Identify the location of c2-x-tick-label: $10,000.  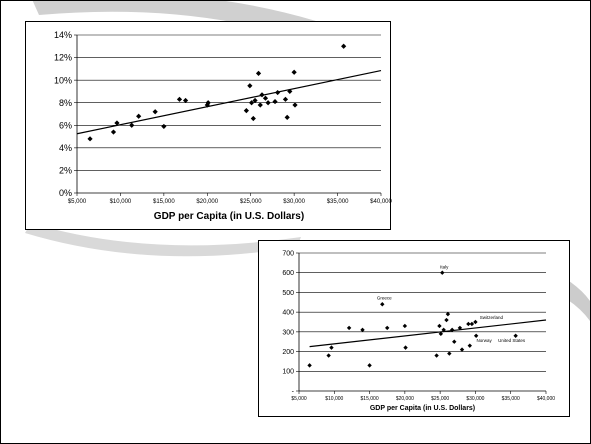
(334, 399).